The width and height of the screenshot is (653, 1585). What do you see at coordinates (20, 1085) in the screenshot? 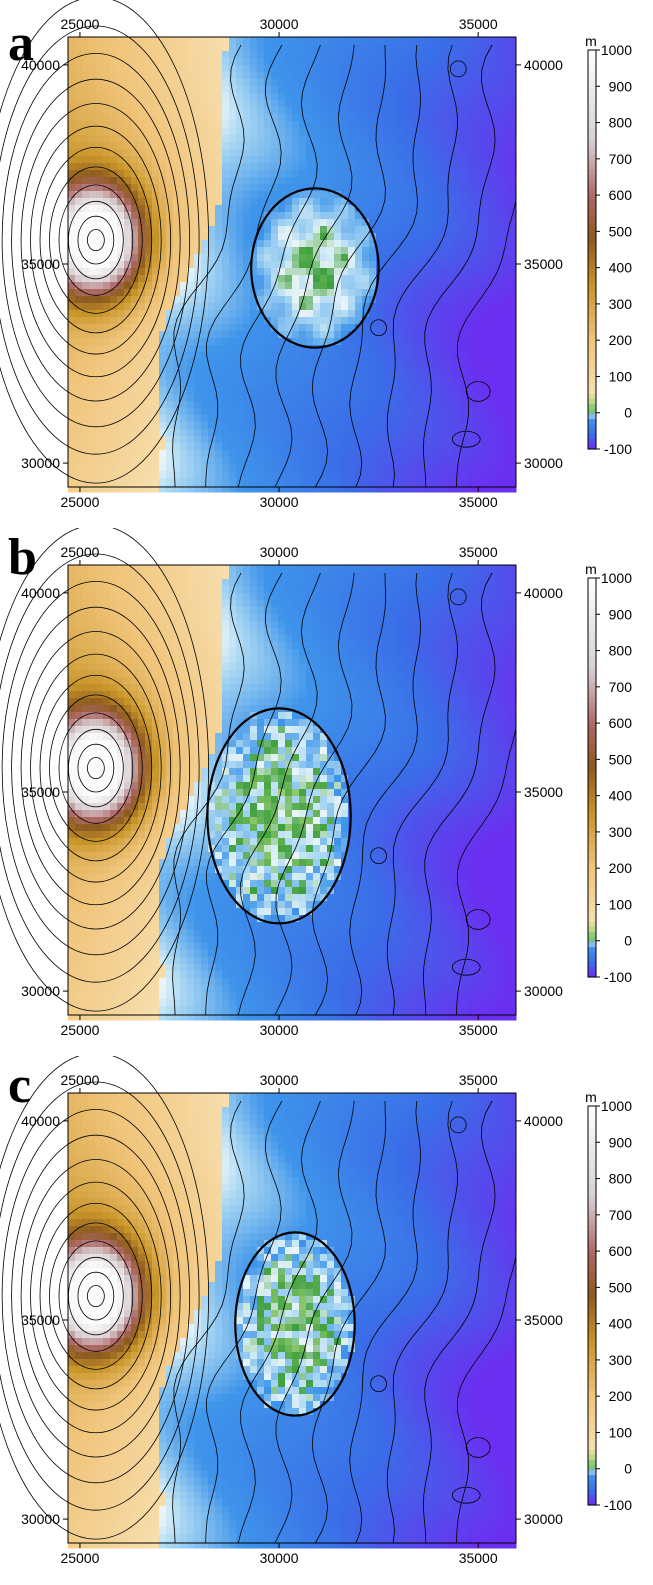
I see `panel-letter: c` at bounding box center [20, 1085].